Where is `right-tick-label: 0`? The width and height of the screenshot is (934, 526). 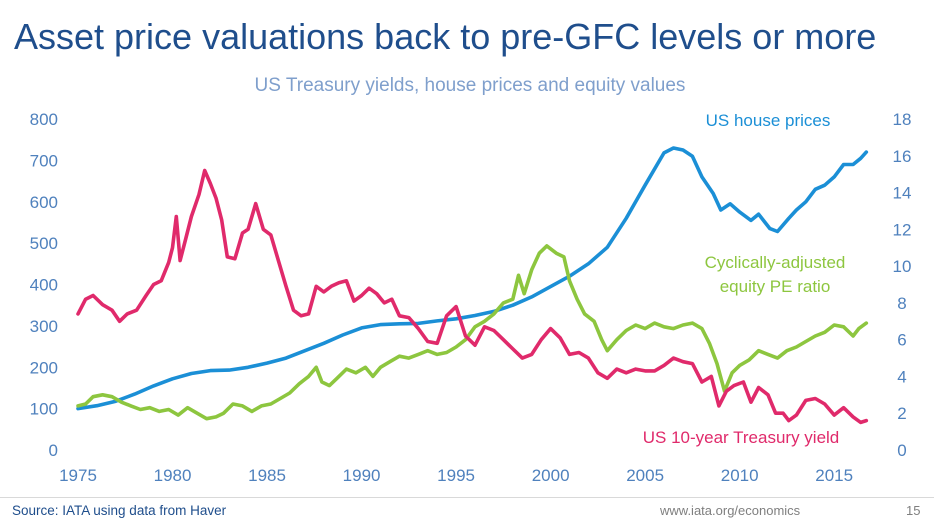 right-tick-label: 0 is located at coordinates (901, 450).